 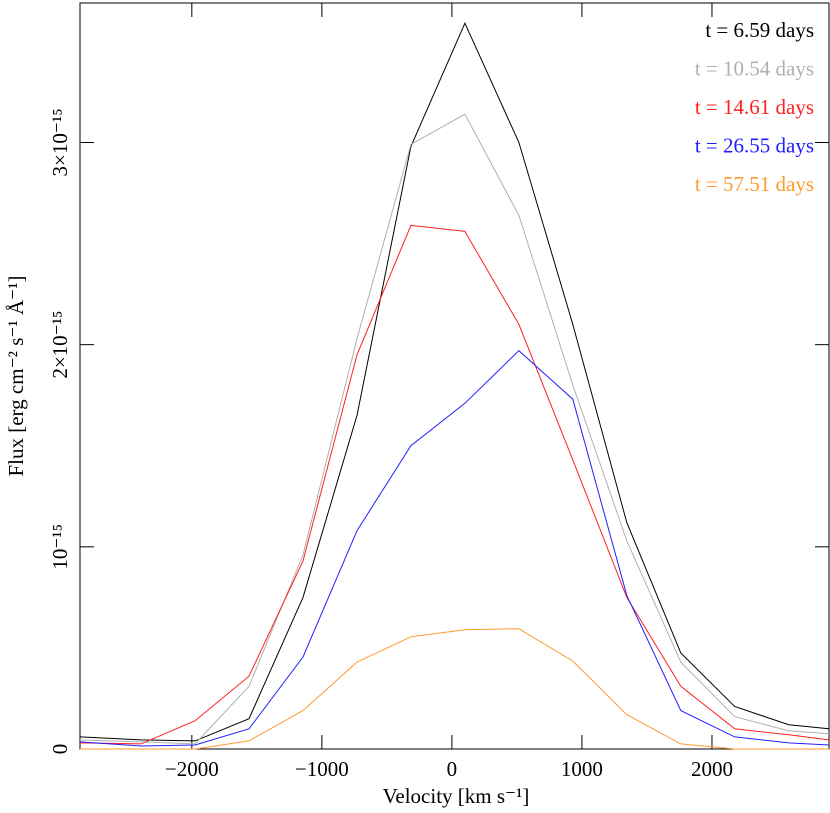 I want to click on x-tick-label: 0, so click(x=452, y=769).